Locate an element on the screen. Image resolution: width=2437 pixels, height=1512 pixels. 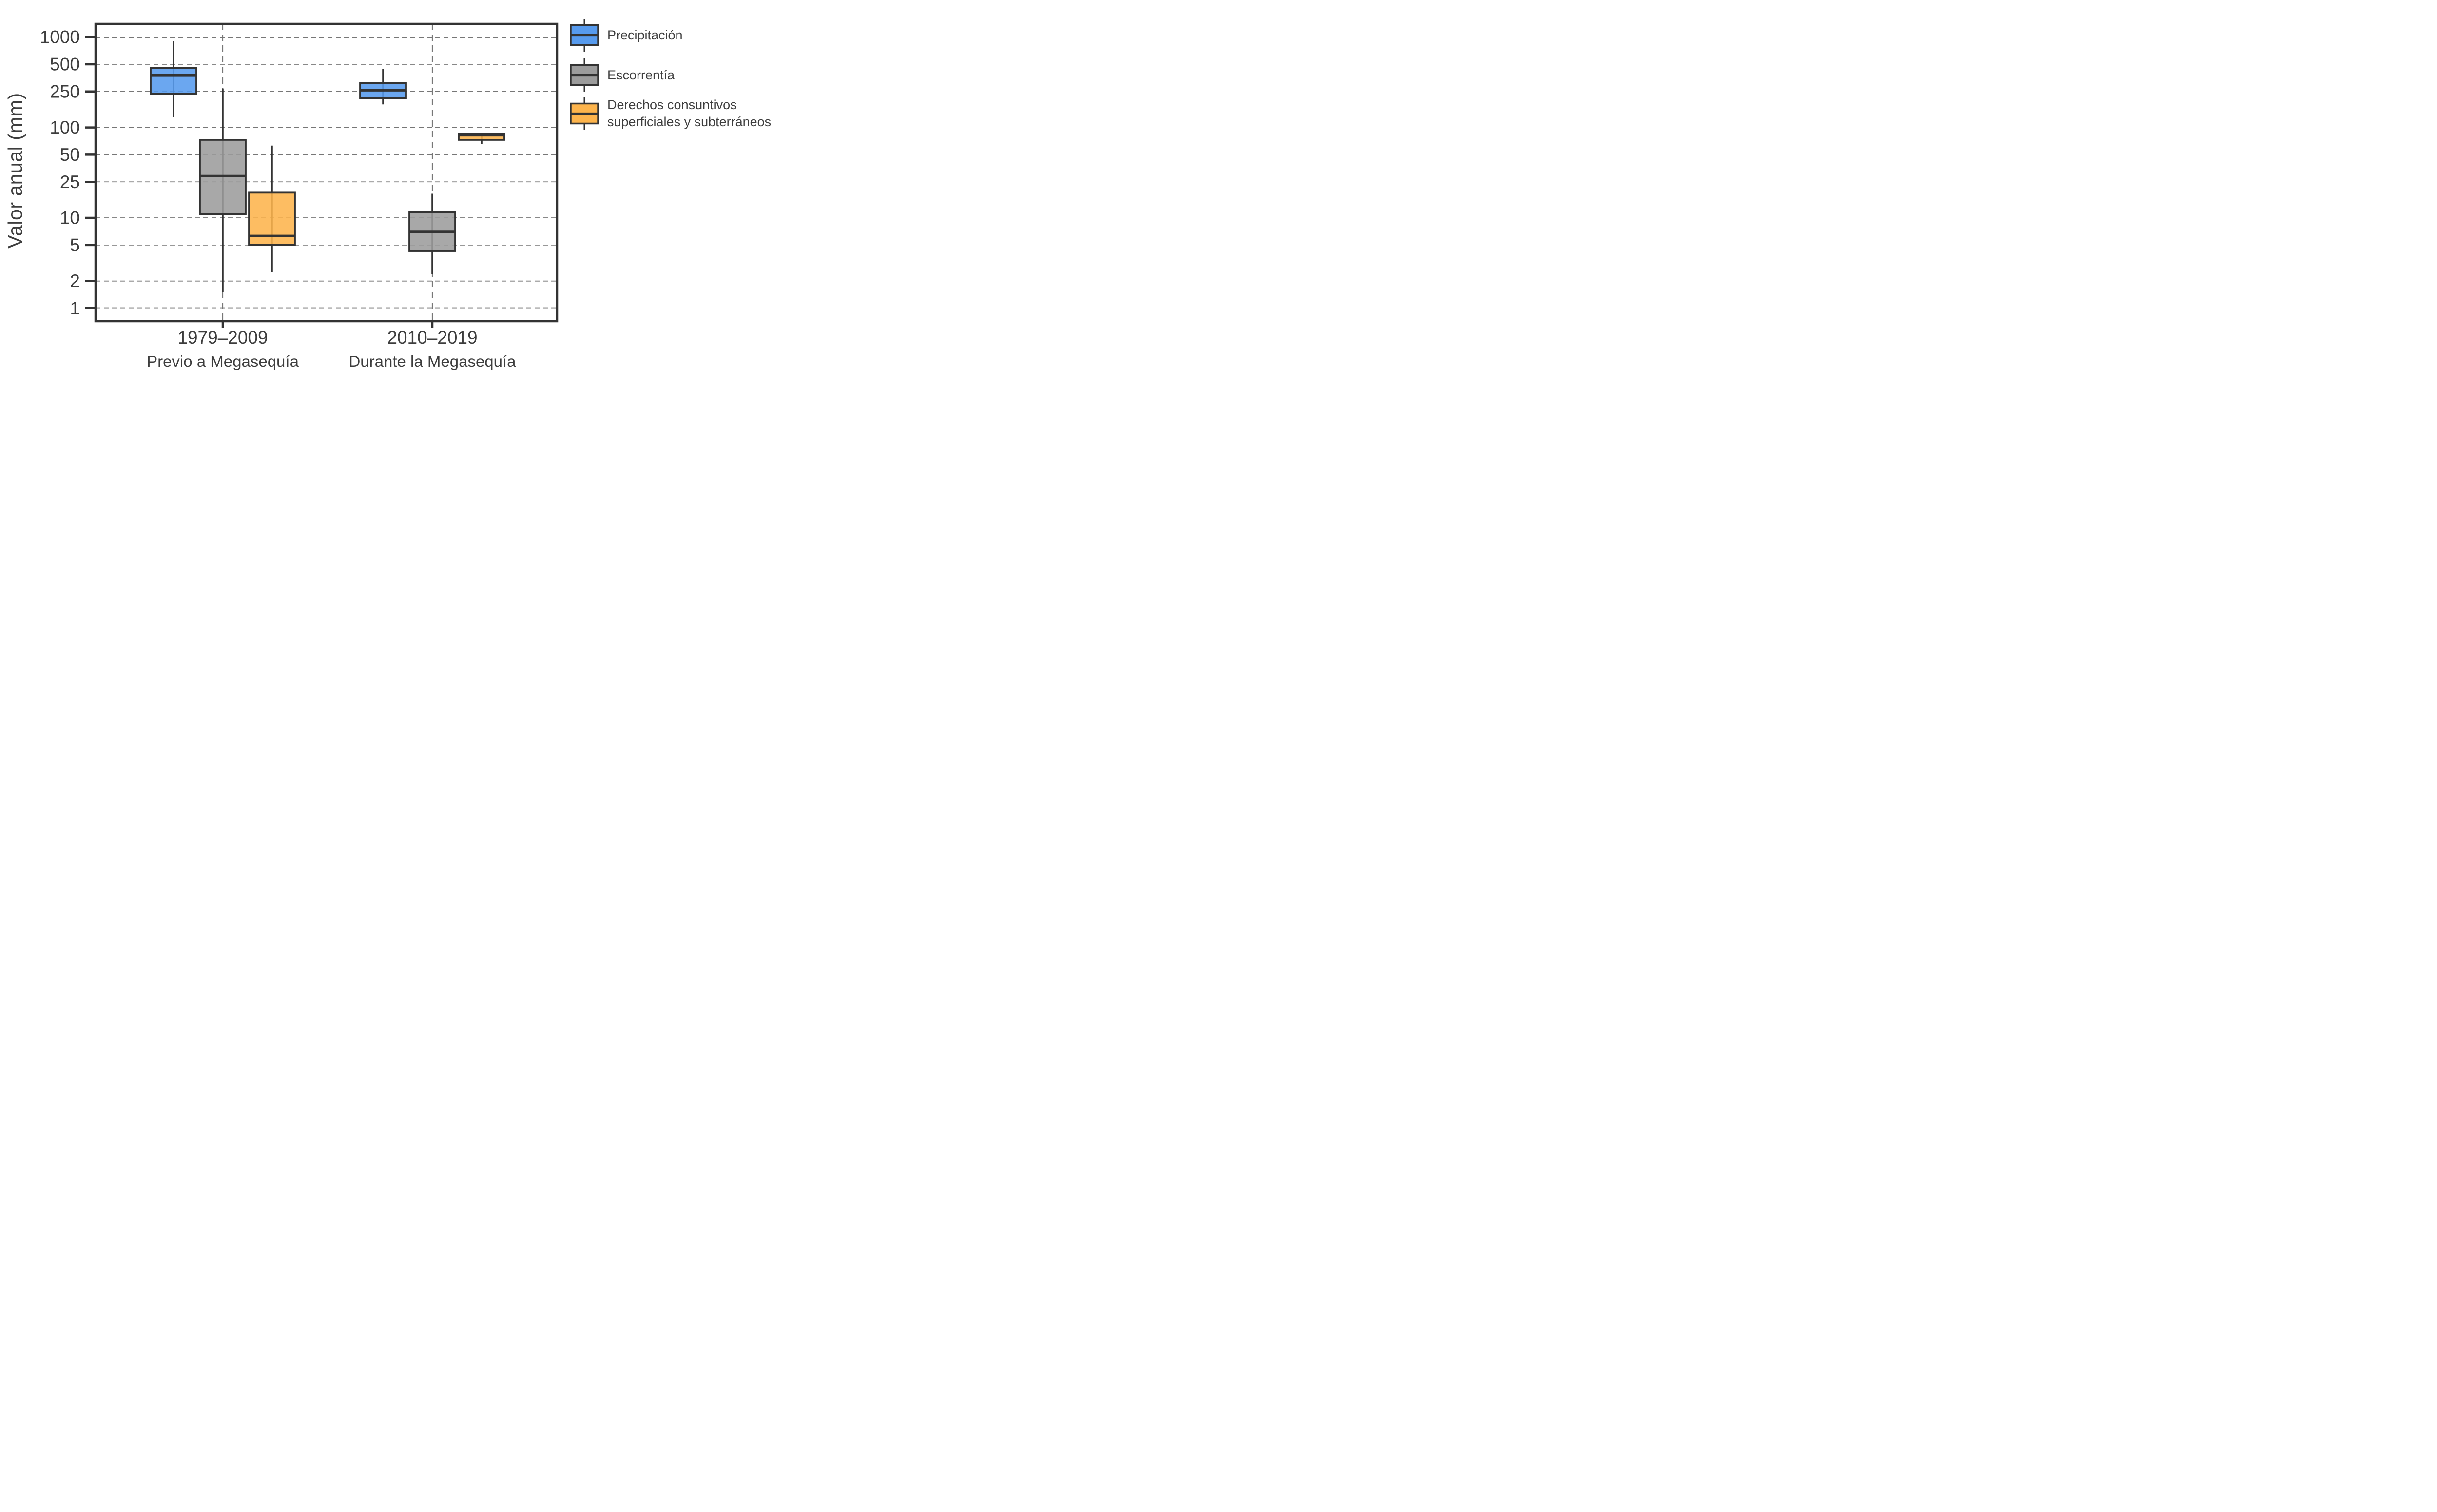
legend-item-precipitacion: Precipitación is located at coordinates (626, 35).